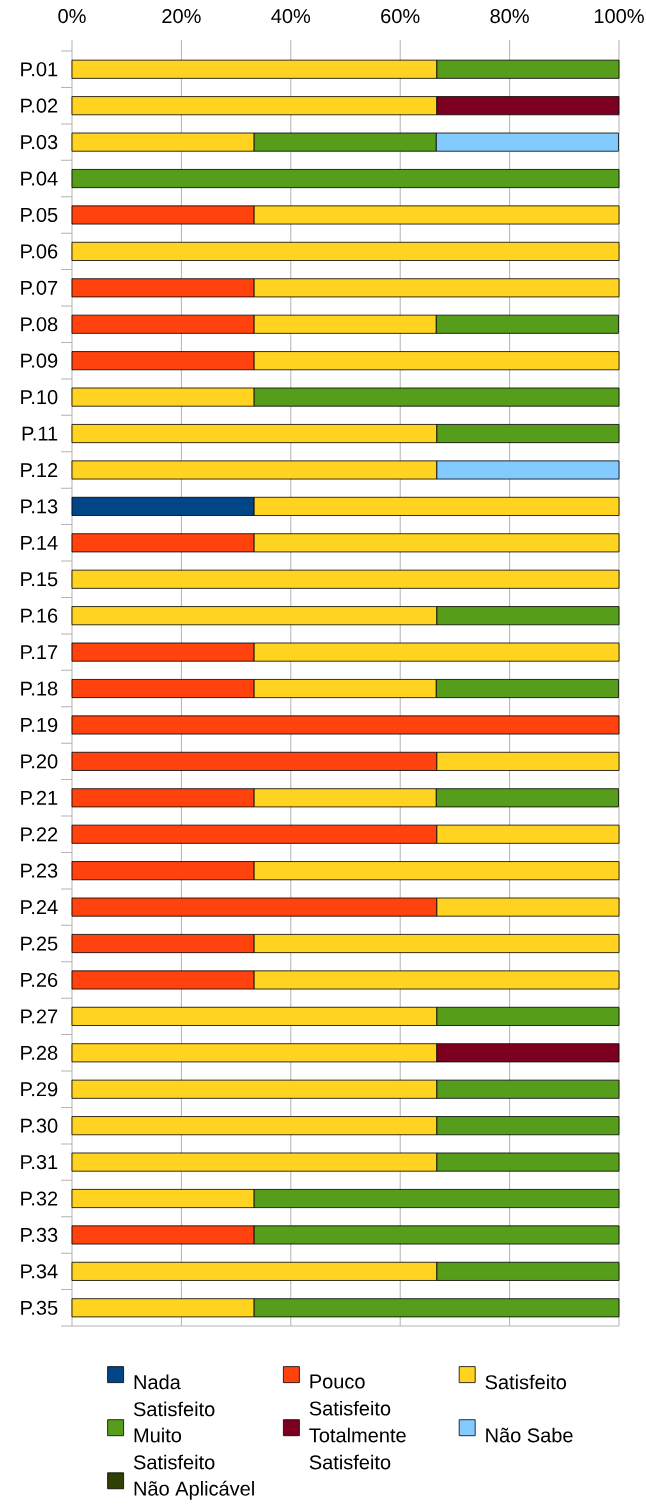 Image resolution: width=646 pixels, height=1510 pixels. I want to click on y-tick-label: P.13, so click(39, 506).